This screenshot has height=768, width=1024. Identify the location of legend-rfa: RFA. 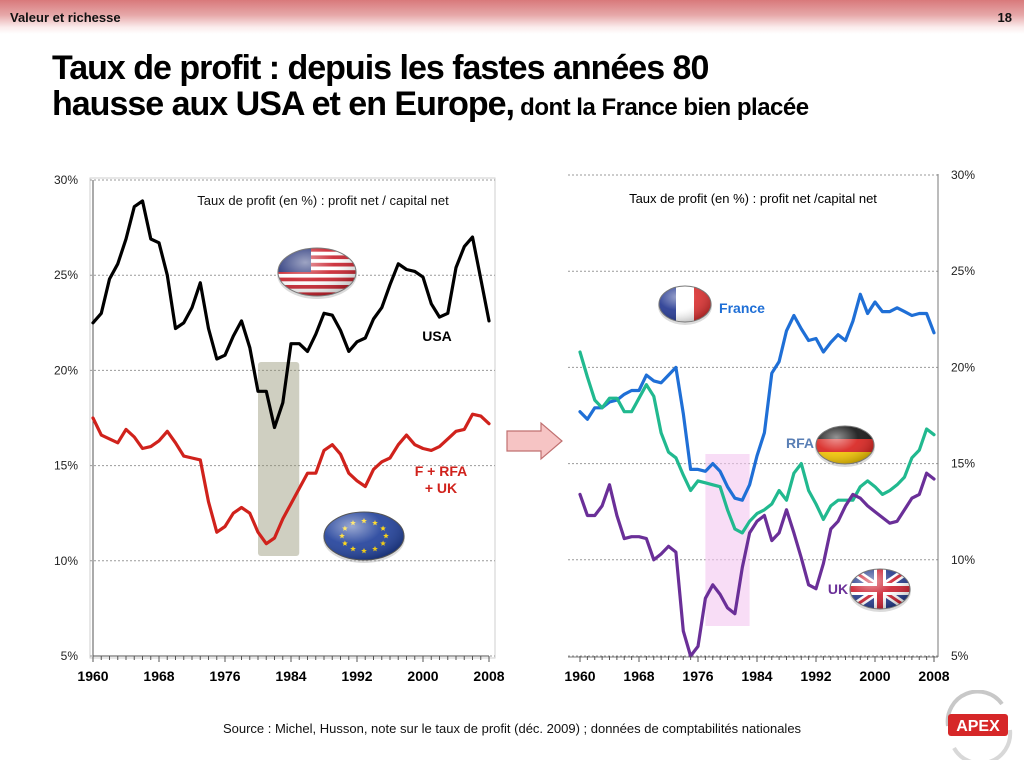
(800, 443).